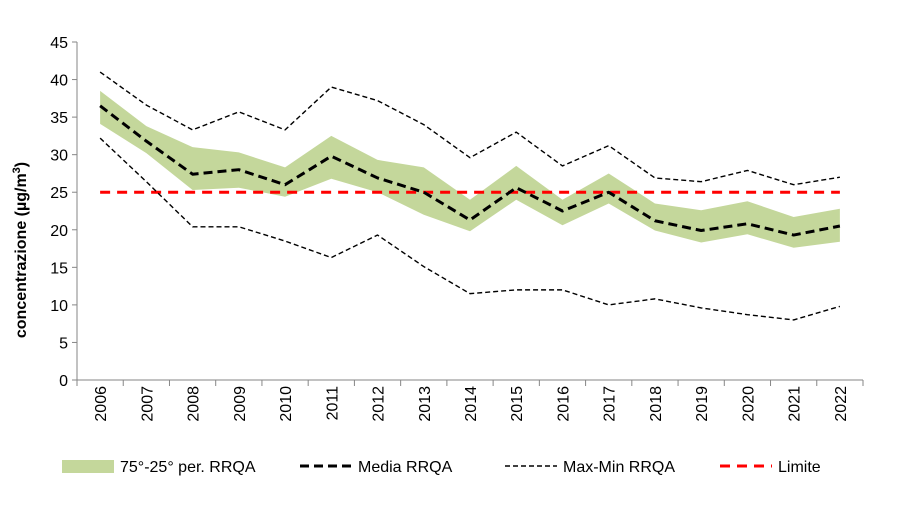  What do you see at coordinates (795, 404) in the screenshot?
I see `x-tick-label: 2021` at bounding box center [795, 404].